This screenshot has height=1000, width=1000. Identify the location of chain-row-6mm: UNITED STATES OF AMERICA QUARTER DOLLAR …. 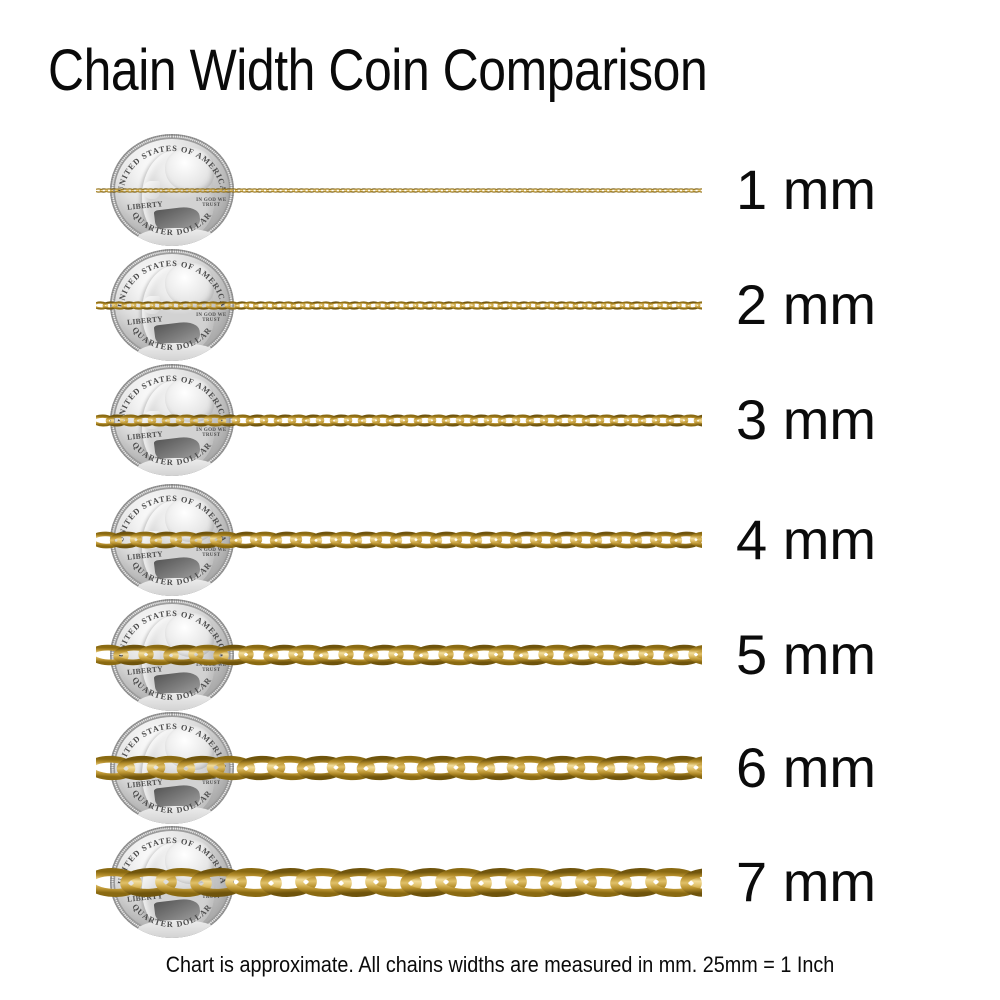
(500, 768).